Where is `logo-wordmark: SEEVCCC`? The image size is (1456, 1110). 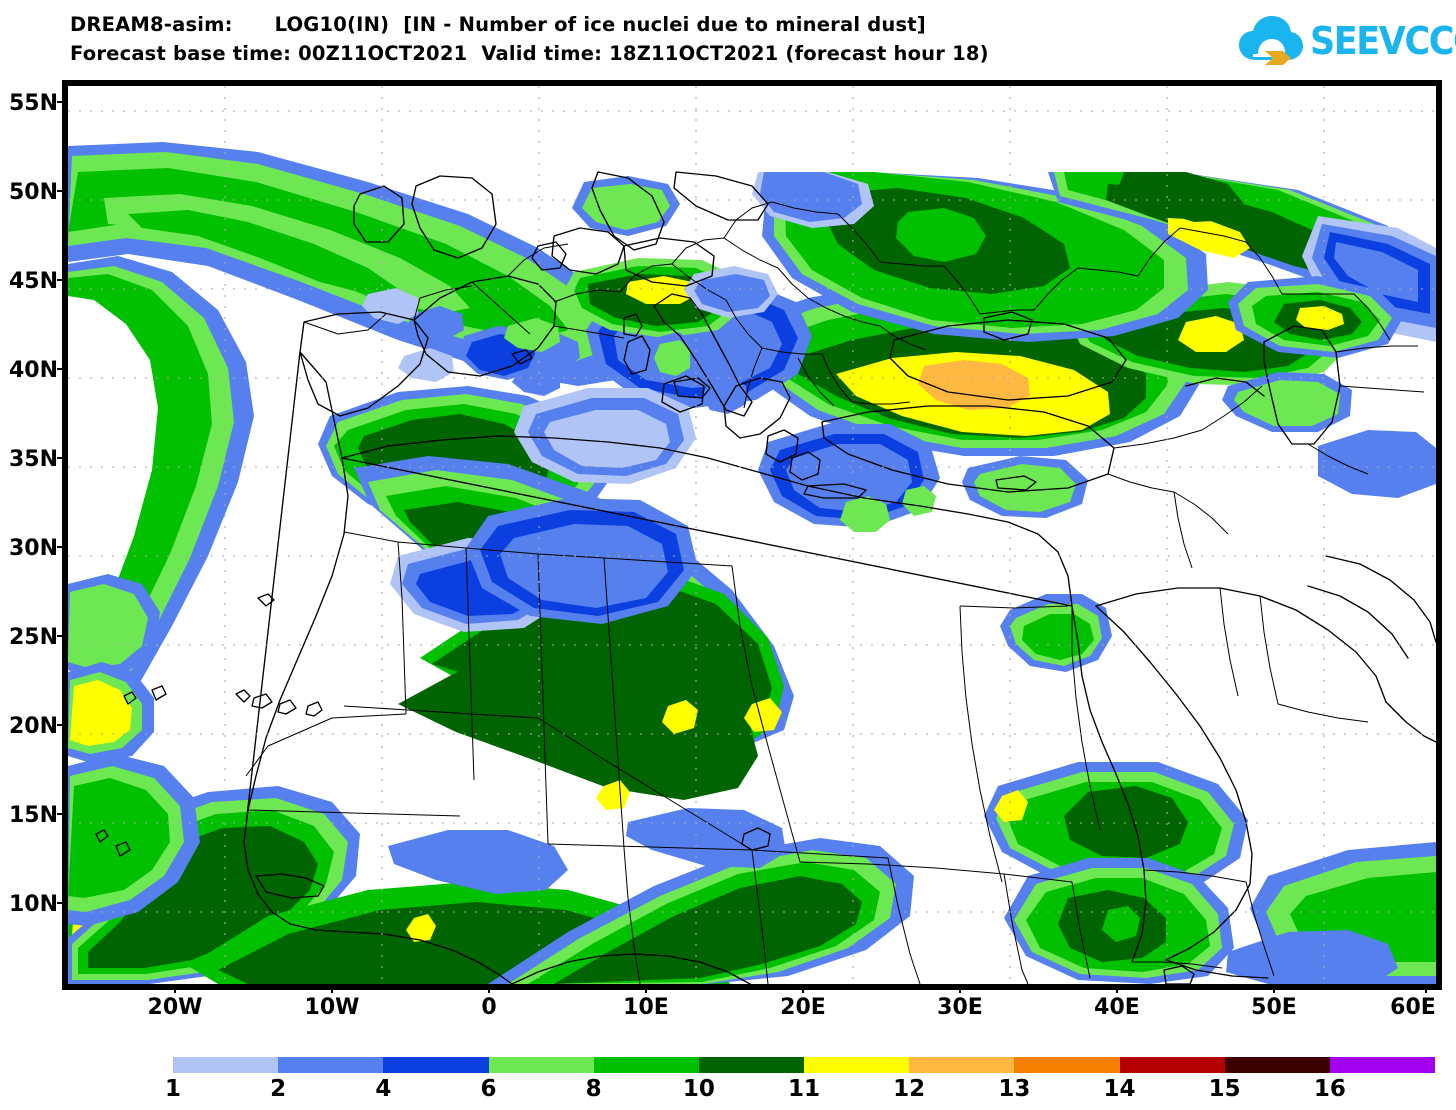
logo-wordmark: SEEVCCC is located at coordinates (1383, 41).